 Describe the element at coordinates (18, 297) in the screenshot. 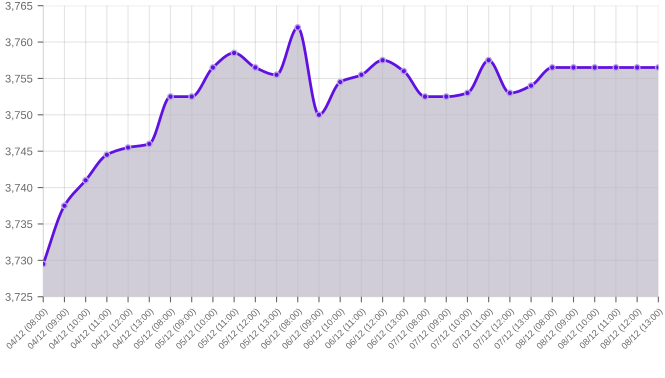

I see `y-tick-label: 3,725` at that location.